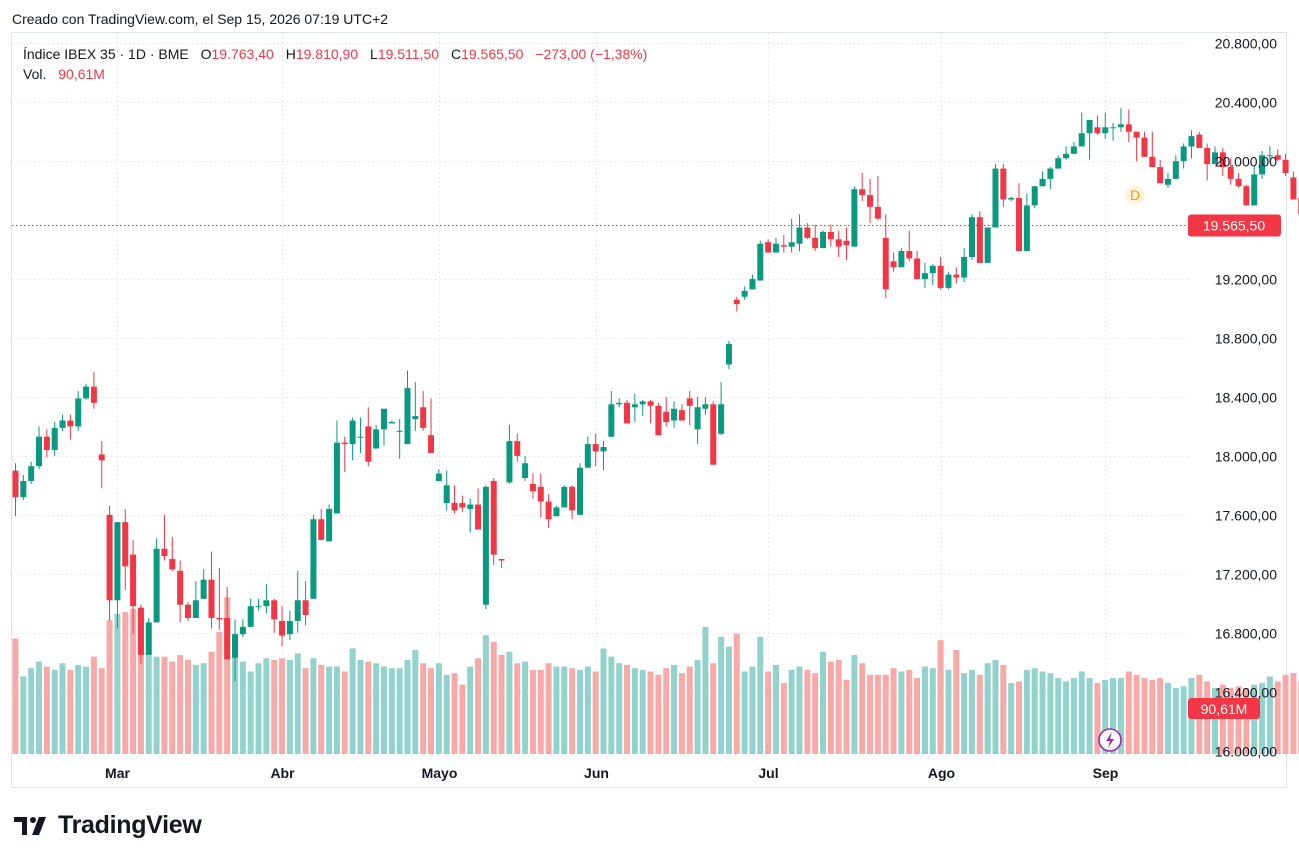  Describe the element at coordinates (1110, 740) in the screenshot. I see `lightning-icon` at that location.